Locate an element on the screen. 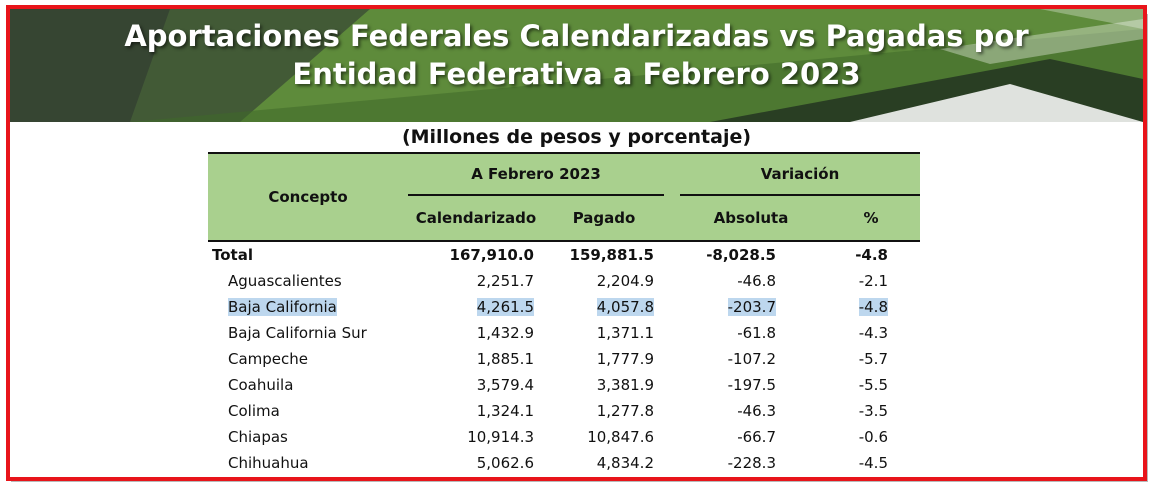  total-calendarizado: 167,910.0 is located at coordinates (491, 255).